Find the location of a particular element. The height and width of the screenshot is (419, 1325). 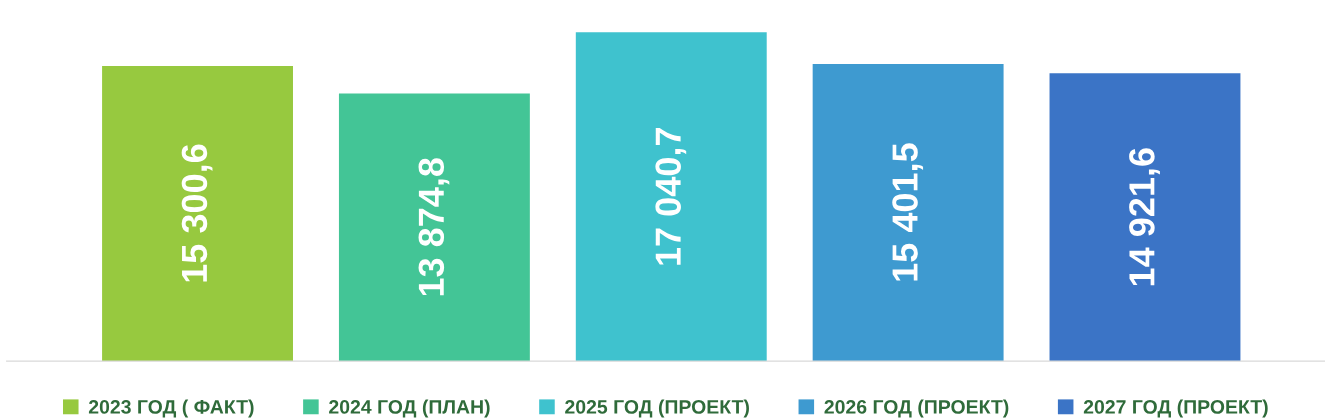

legend-label: 2025 ГОД (ПРОЕКТ) is located at coordinates (657, 408).